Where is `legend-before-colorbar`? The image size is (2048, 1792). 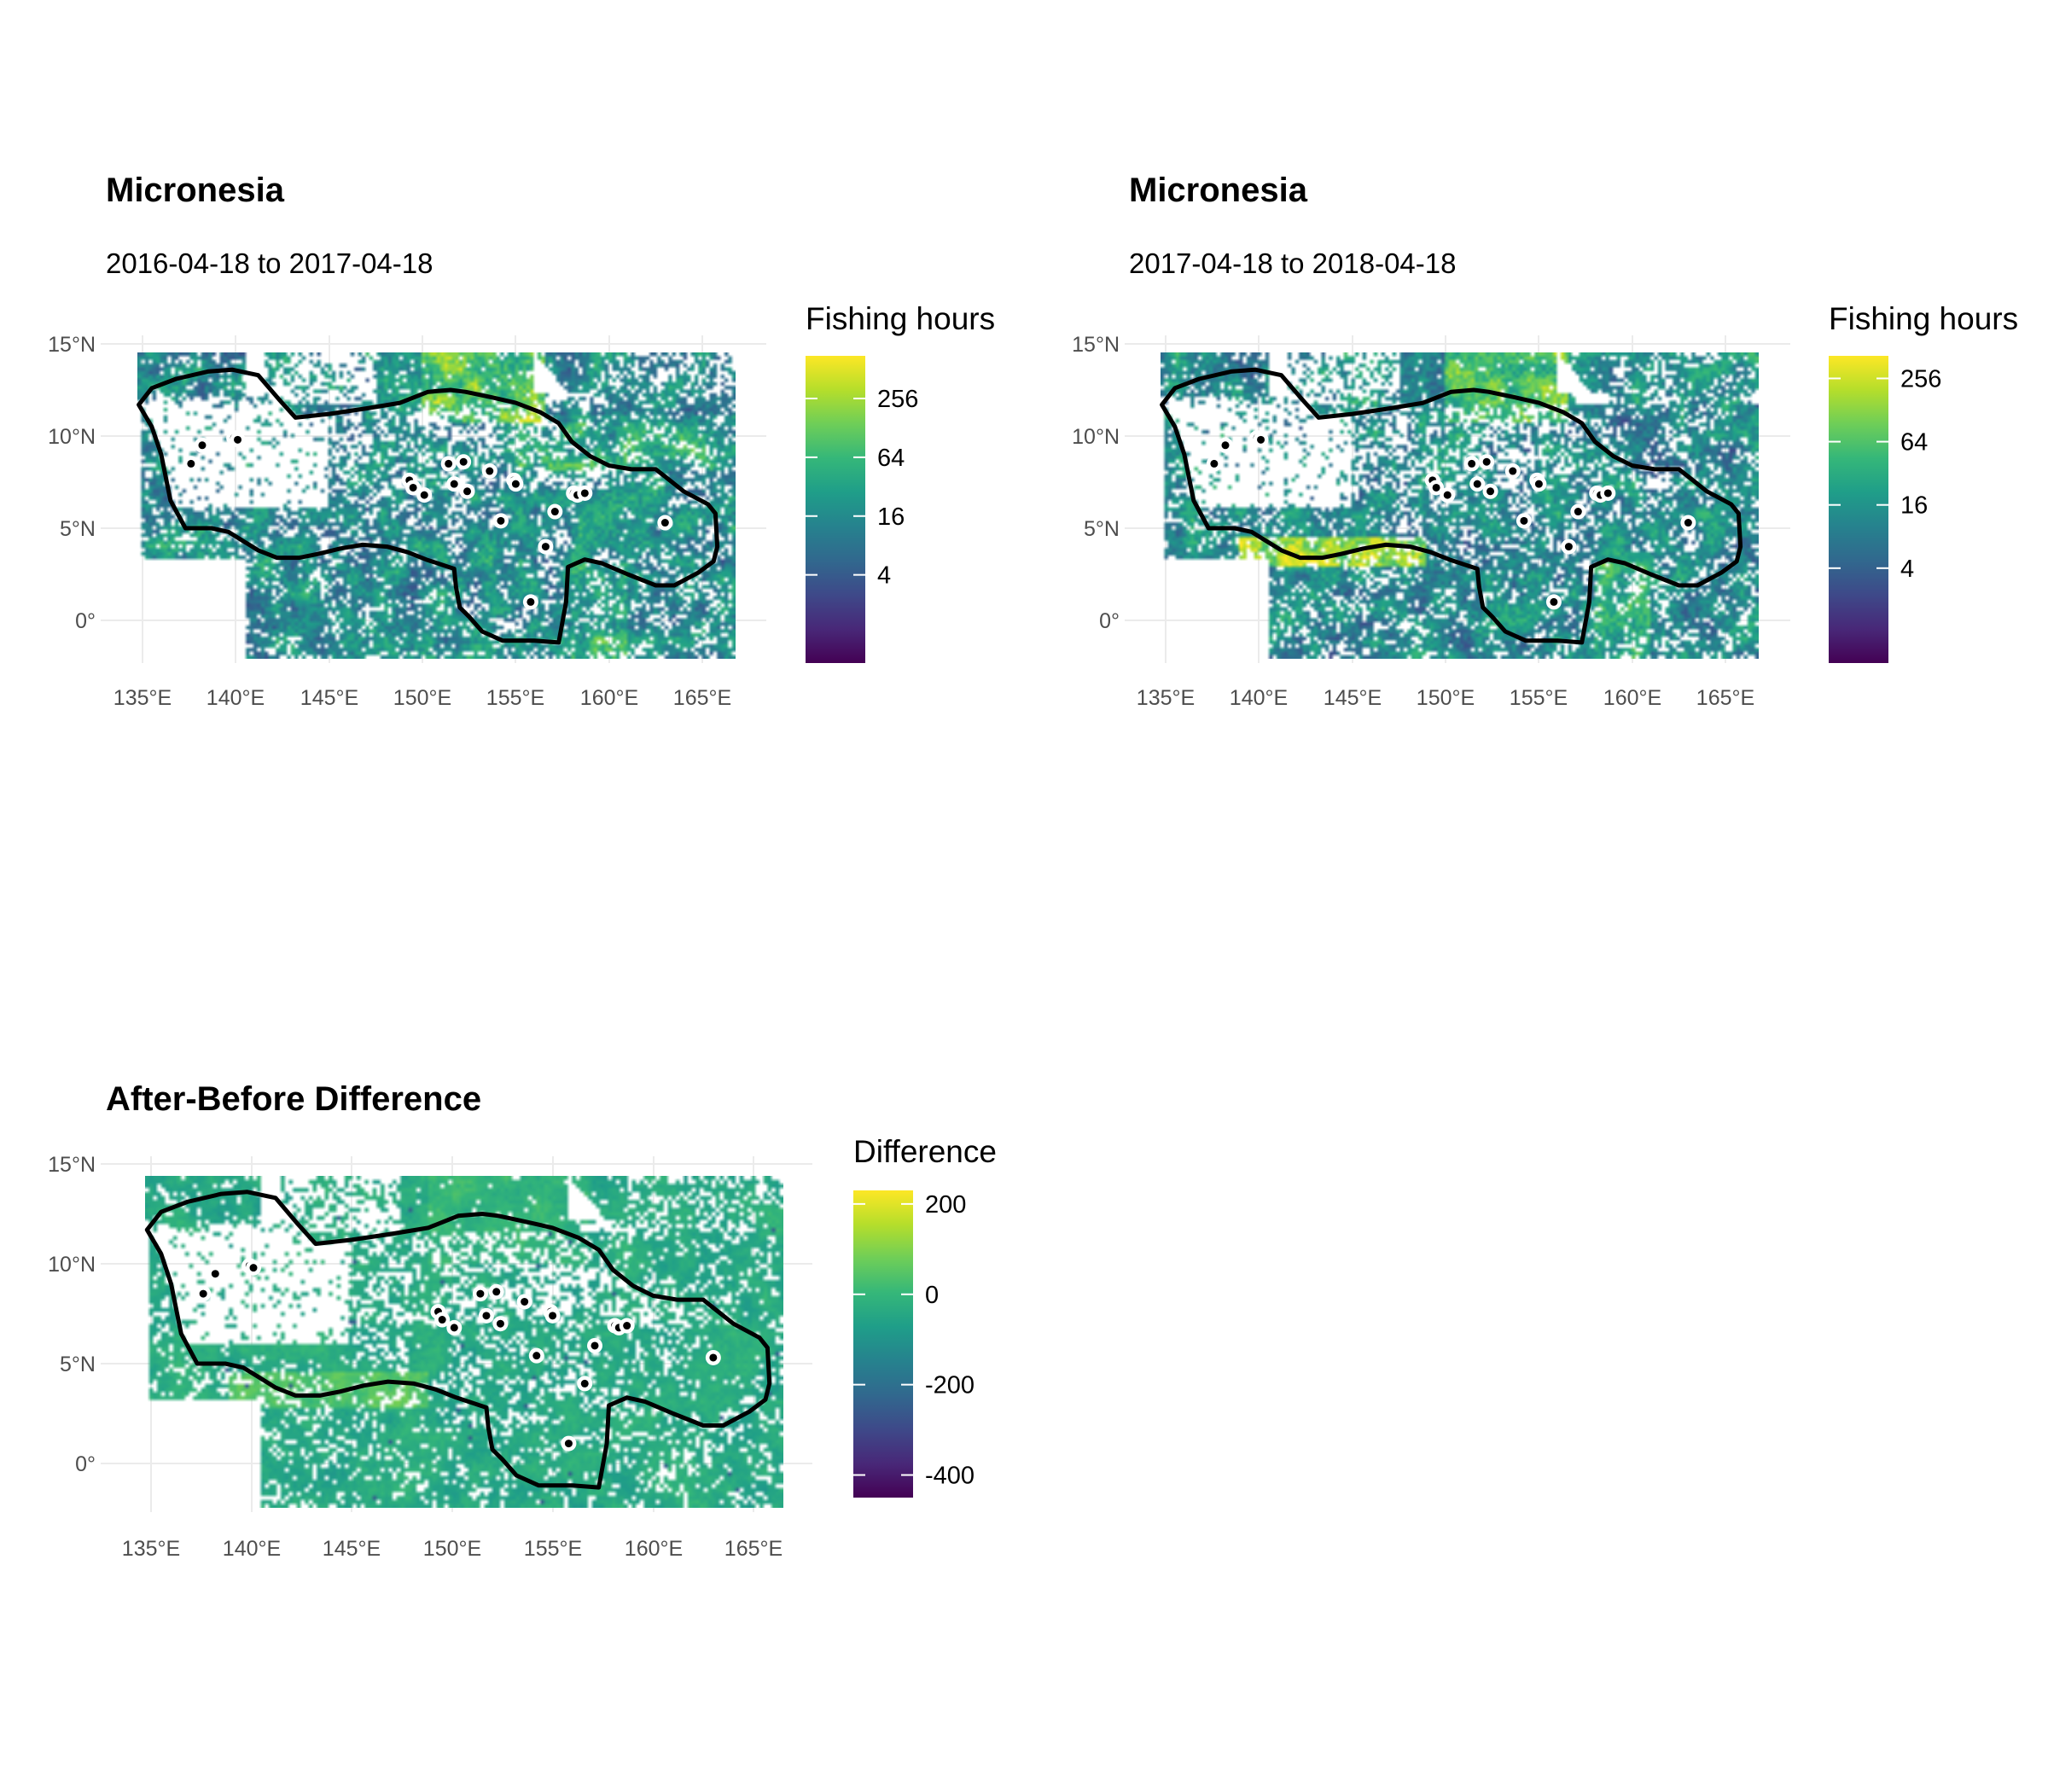 legend-before-colorbar is located at coordinates (835, 510).